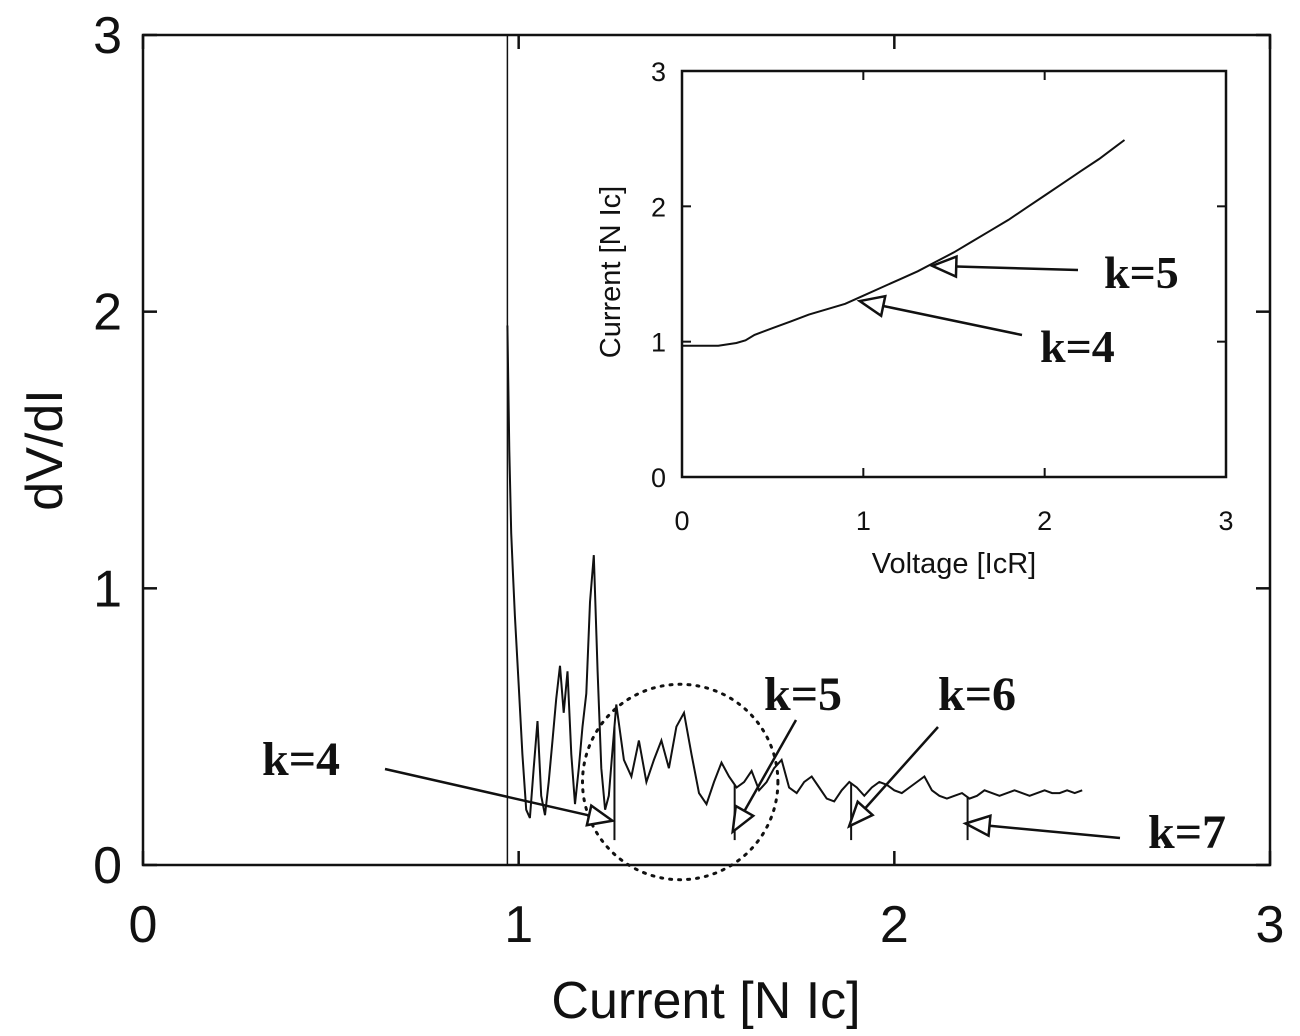 The height and width of the screenshot is (1036, 1300). I want to click on main-annotation-label: k=5, so click(803, 694).